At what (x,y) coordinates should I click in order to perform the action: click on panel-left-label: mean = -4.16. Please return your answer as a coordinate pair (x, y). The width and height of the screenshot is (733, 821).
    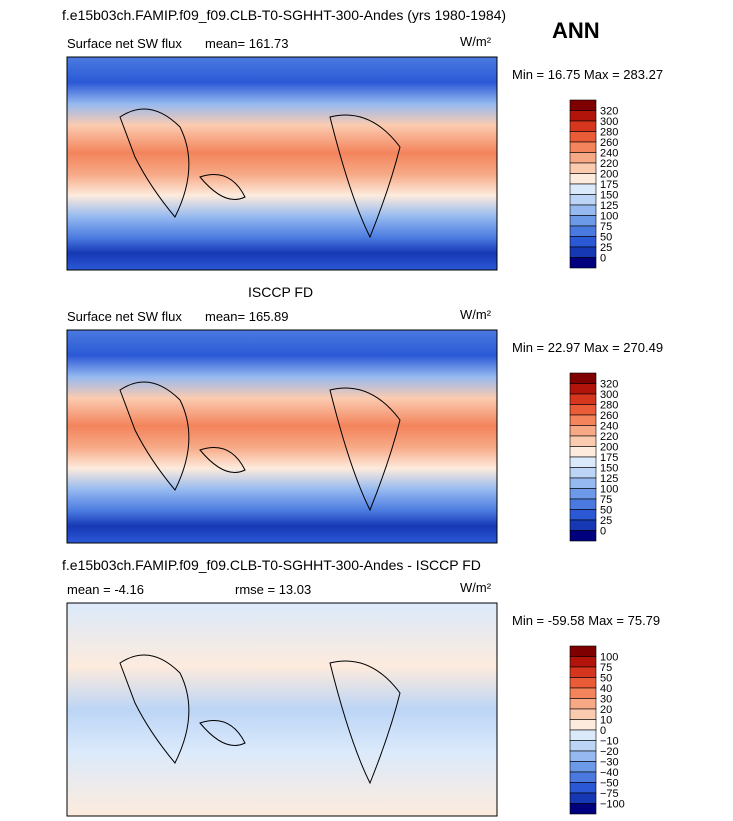
    Looking at the image, I should click on (105, 589).